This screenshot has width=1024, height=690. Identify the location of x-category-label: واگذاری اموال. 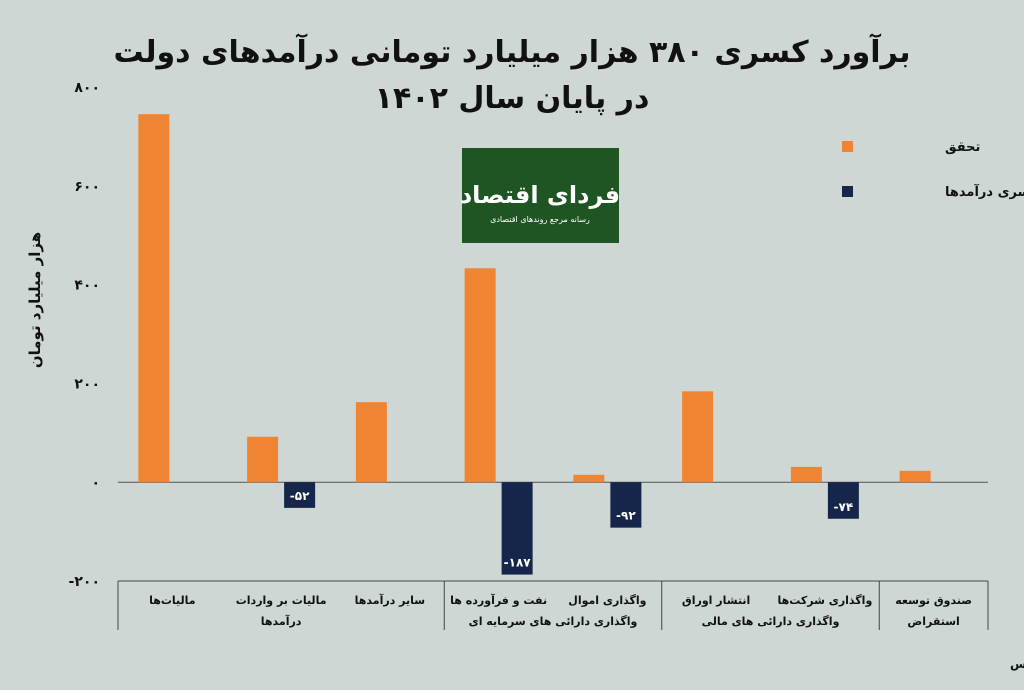
(607, 600).